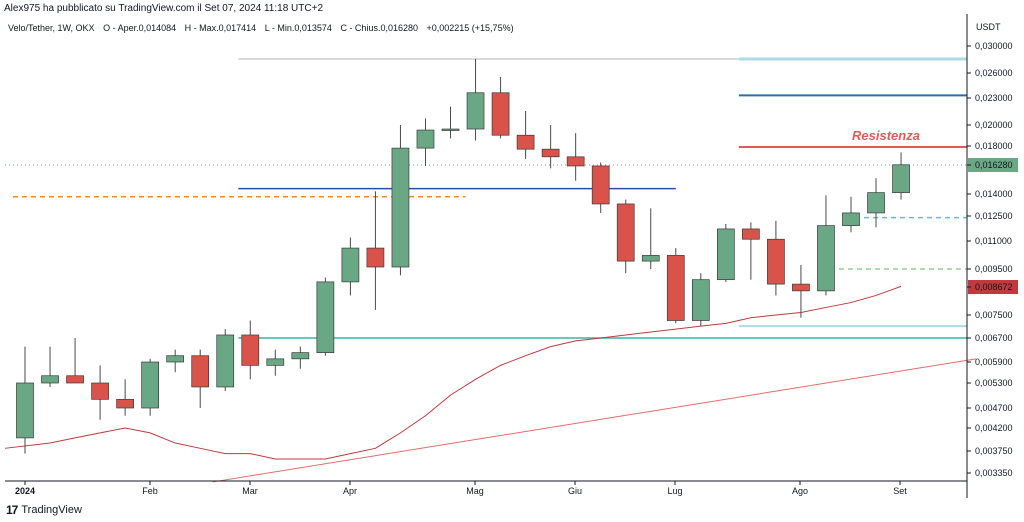 This screenshot has height=522, width=1024. What do you see at coordinates (994, 428) in the screenshot?
I see `y-tick-label: 0,004200` at bounding box center [994, 428].